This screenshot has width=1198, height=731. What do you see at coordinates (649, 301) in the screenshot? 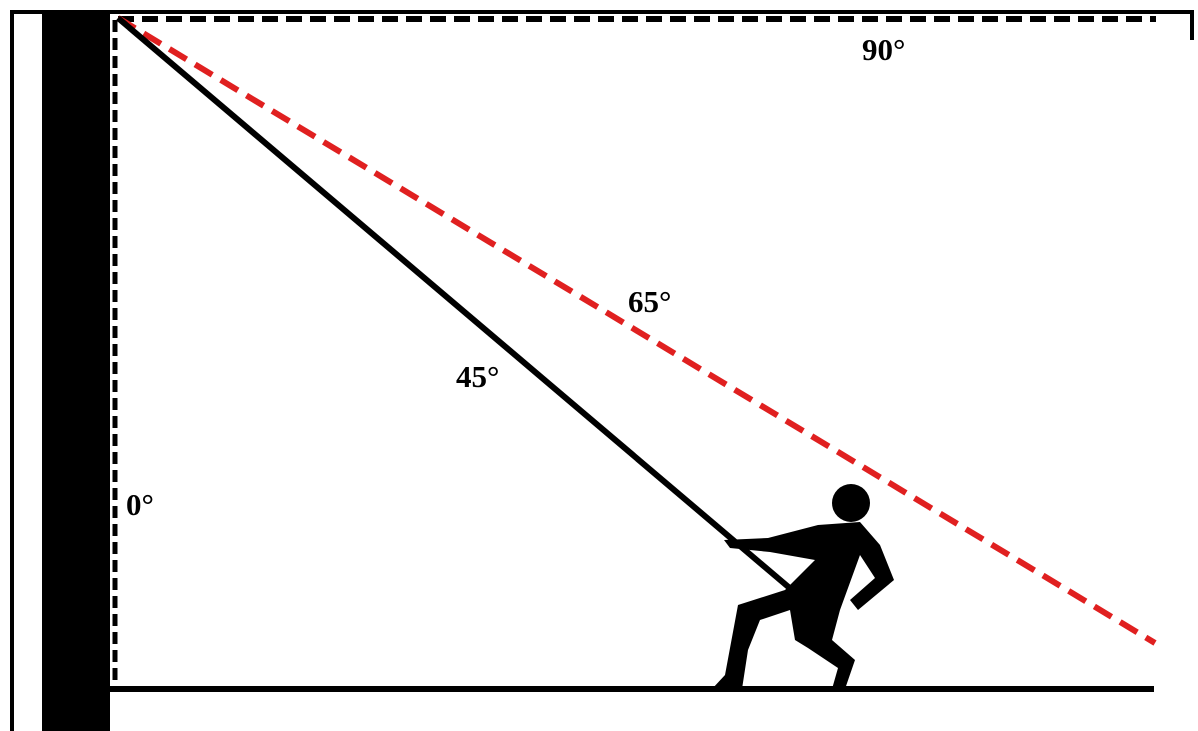
I see `label-65: 65°` at bounding box center [649, 301].